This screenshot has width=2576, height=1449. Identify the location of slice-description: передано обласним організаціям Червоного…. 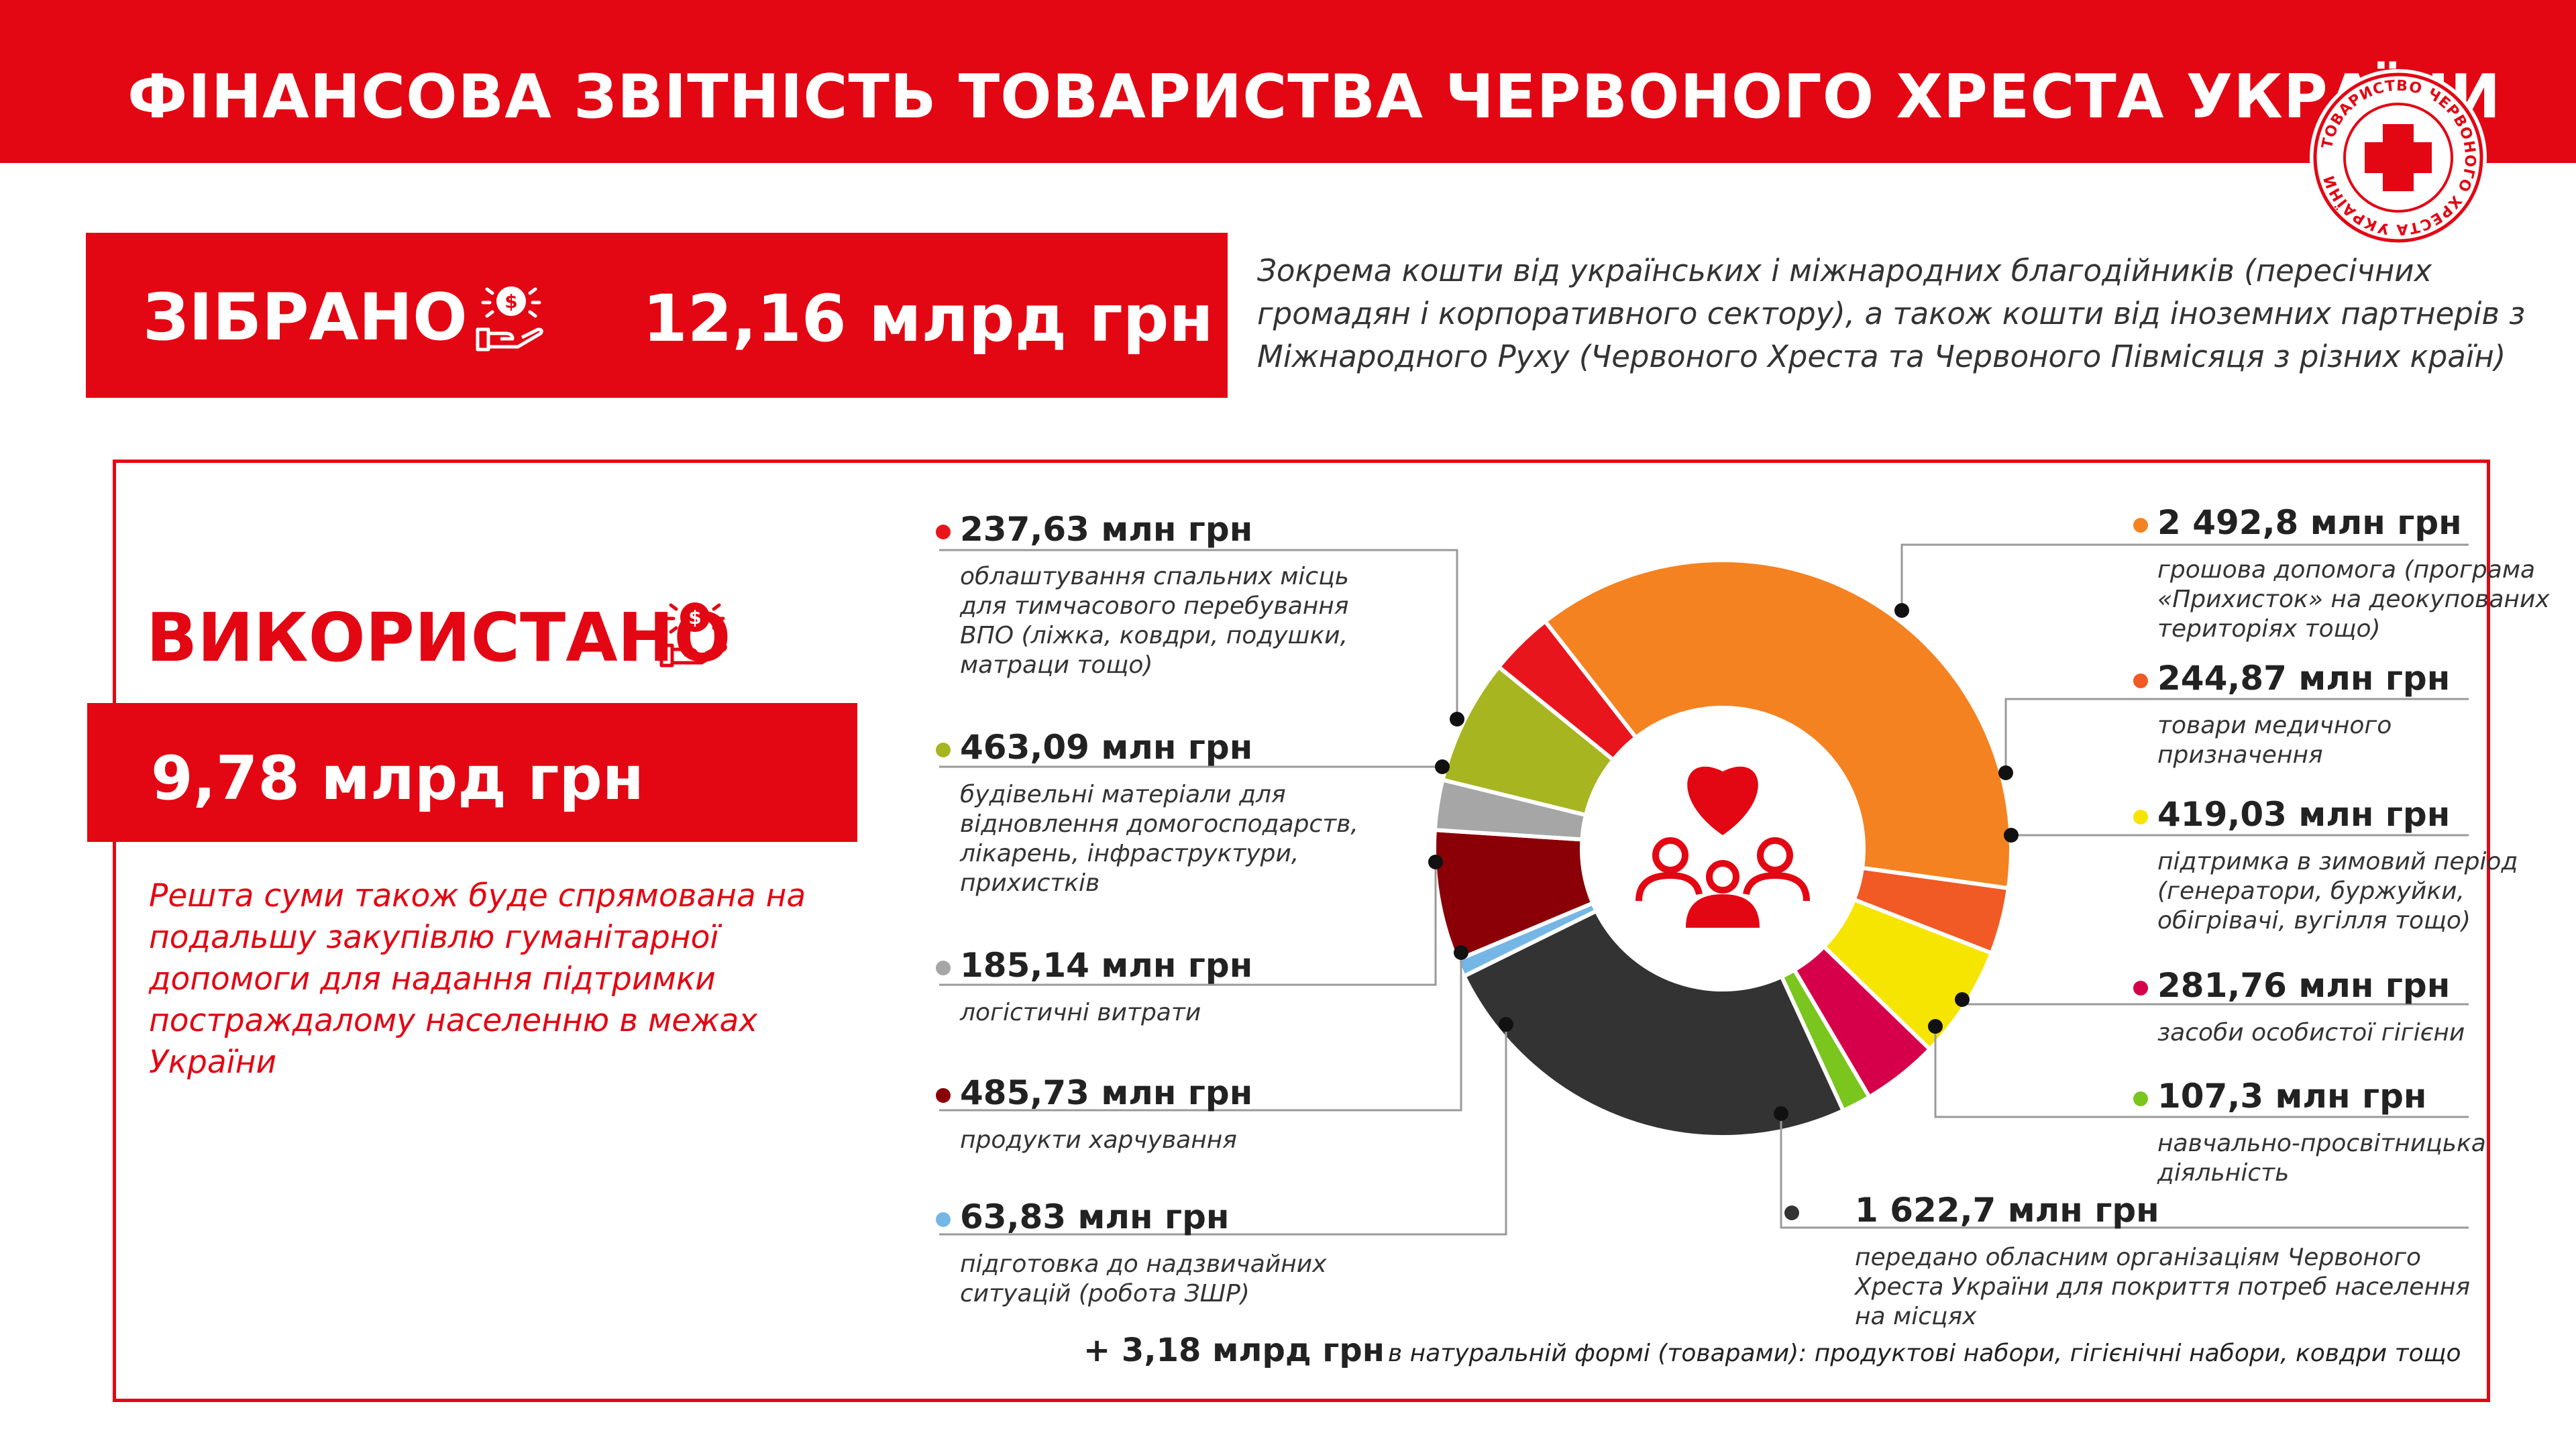
(2163, 1287).